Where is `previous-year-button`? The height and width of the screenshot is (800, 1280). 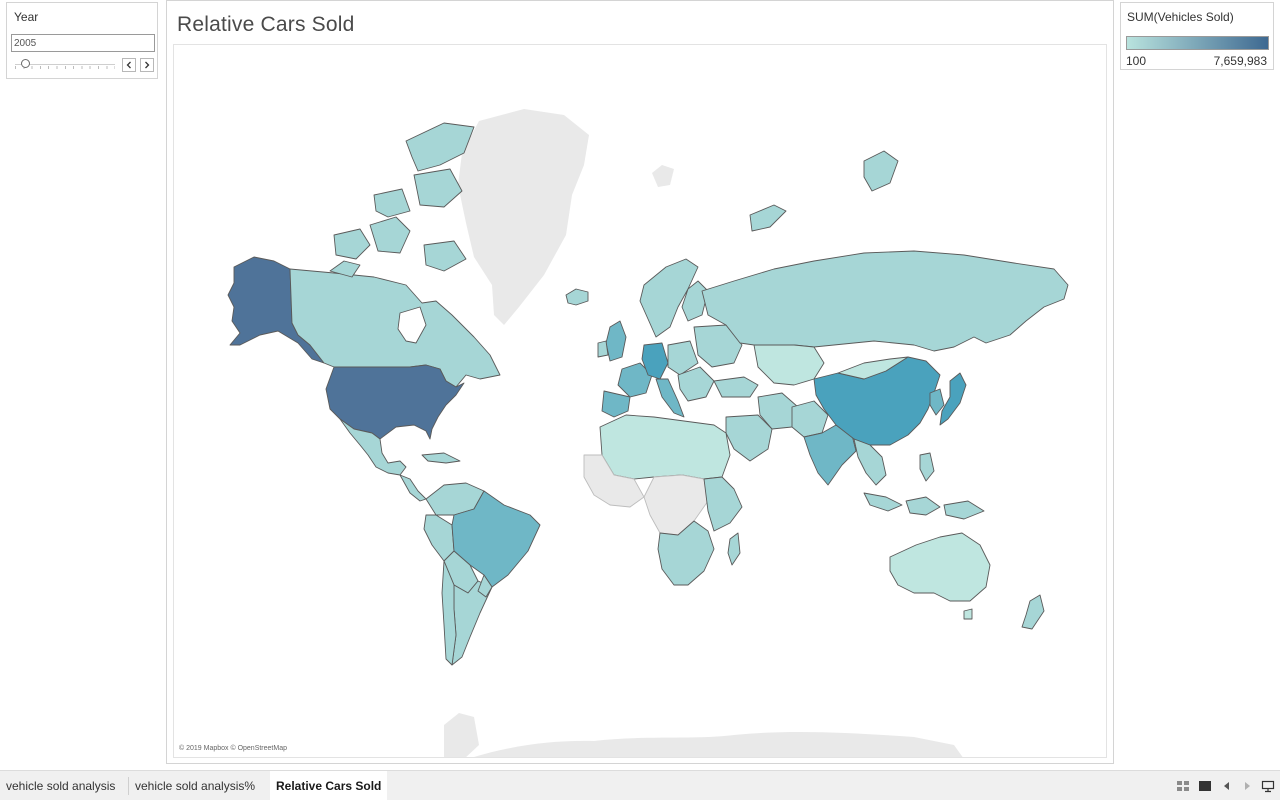
previous-year-button is located at coordinates (129, 65).